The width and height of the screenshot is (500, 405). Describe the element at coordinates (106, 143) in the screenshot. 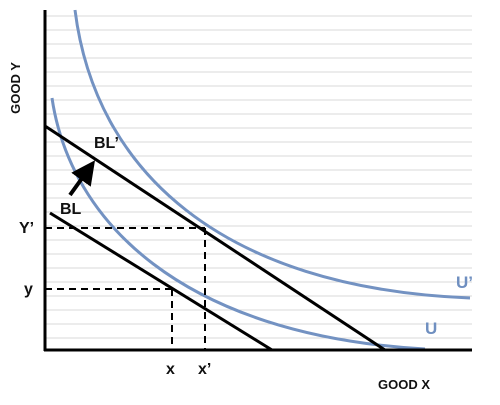

I see `budget-line-new-label: BL’` at that location.